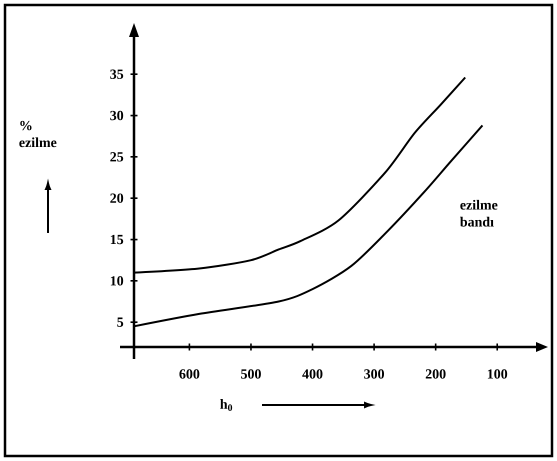 This screenshot has height=461, width=557. What do you see at coordinates (226, 405) in the screenshot?
I see `x-axis-title: h$_{0}$` at bounding box center [226, 405].